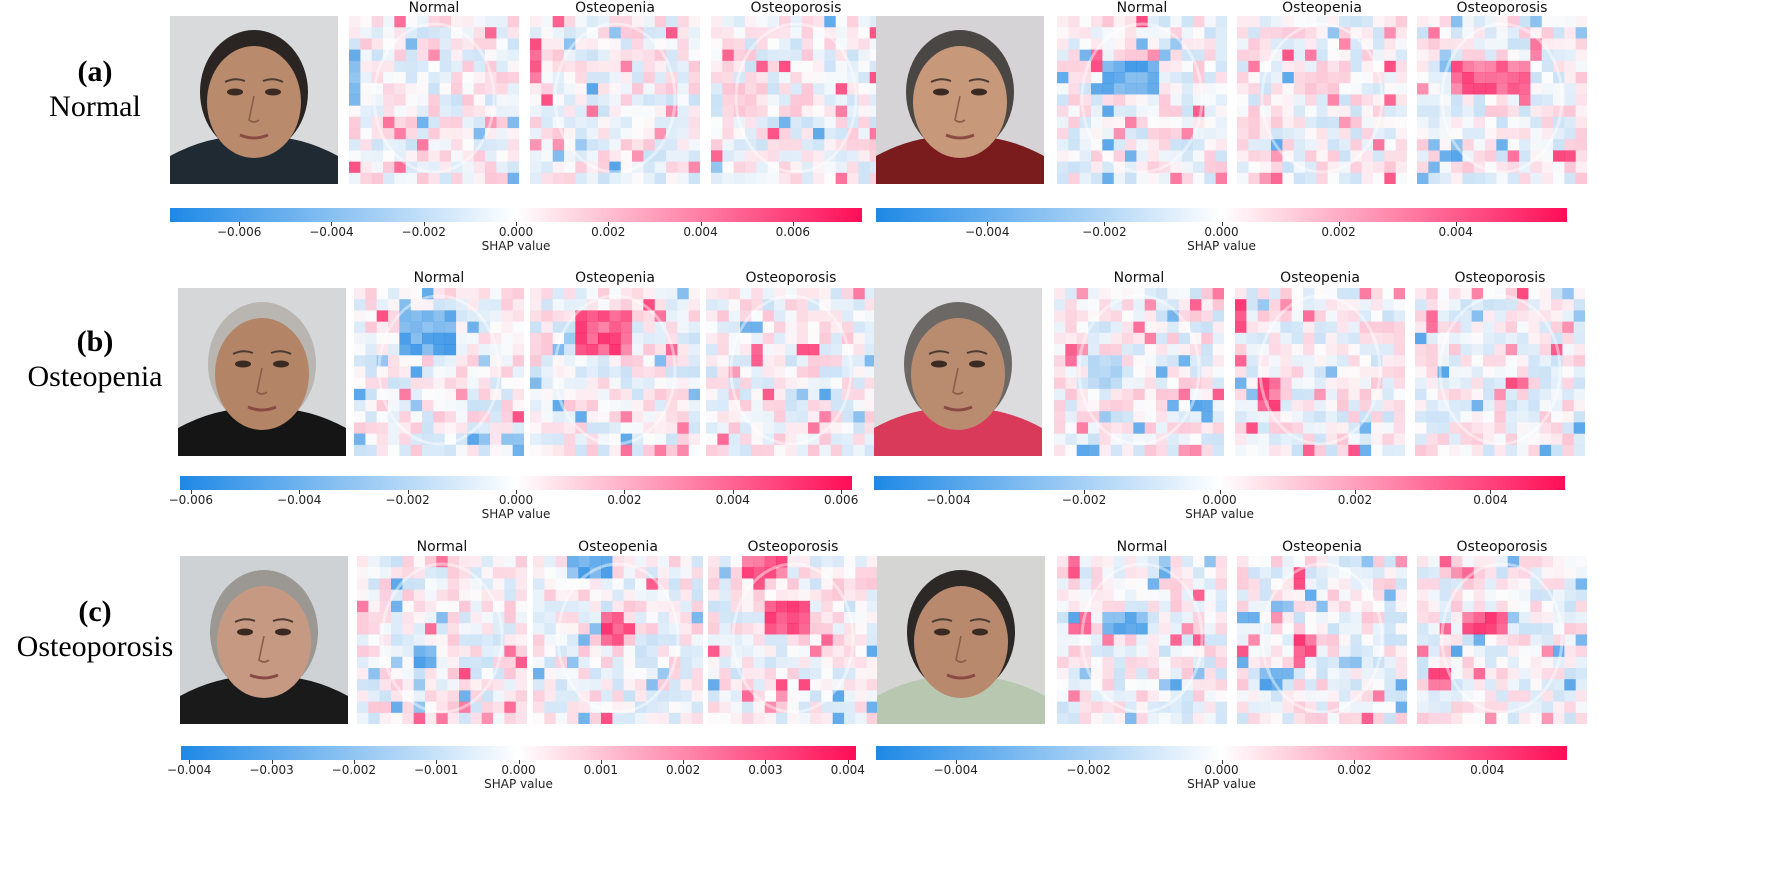  What do you see at coordinates (1221, 232) in the screenshot?
I see `colorbar-tick-label: 0.000` at bounding box center [1221, 232].